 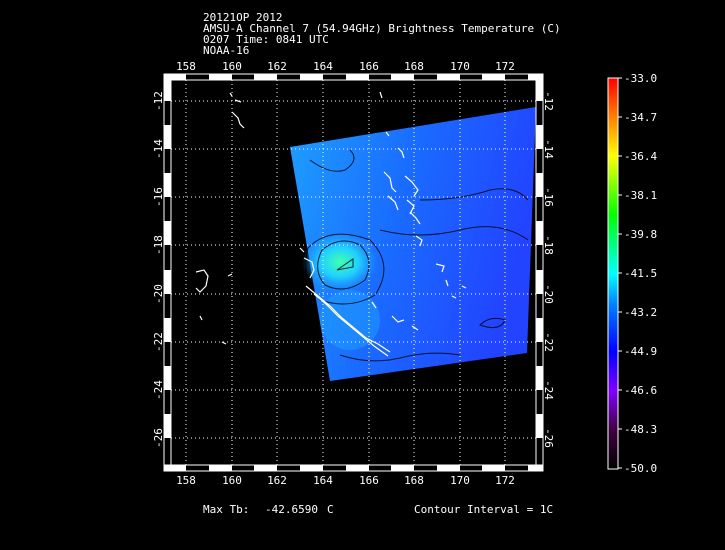 What do you see at coordinates (640, 156) in the screenshot?
I see `colorbar-label: -36.4` at bounding box center [640, 156].